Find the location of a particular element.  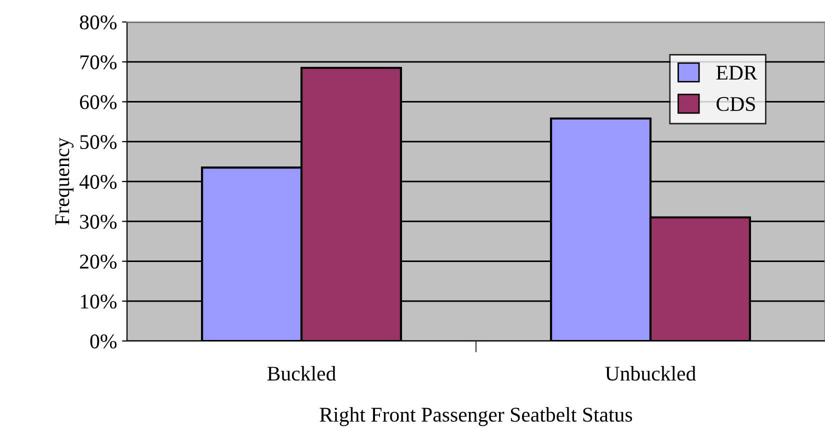

y-tick-label: 30% is located at coordinates (98, 221).